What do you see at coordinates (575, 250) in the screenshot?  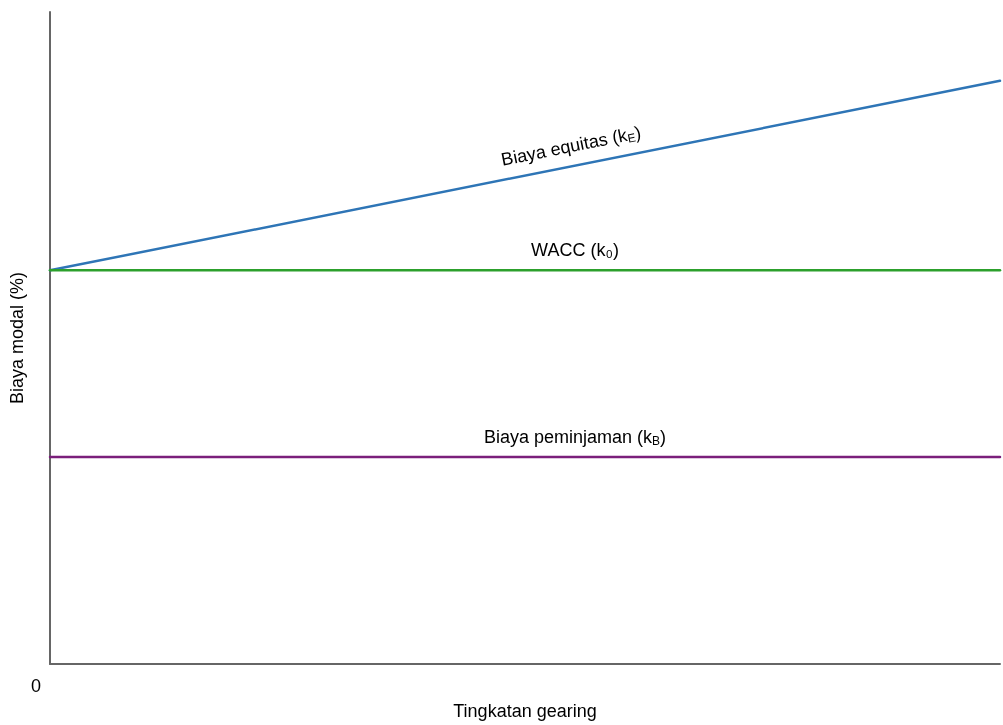 I see `series-label: WACC (k₀)` at bounding box center [575, 250].